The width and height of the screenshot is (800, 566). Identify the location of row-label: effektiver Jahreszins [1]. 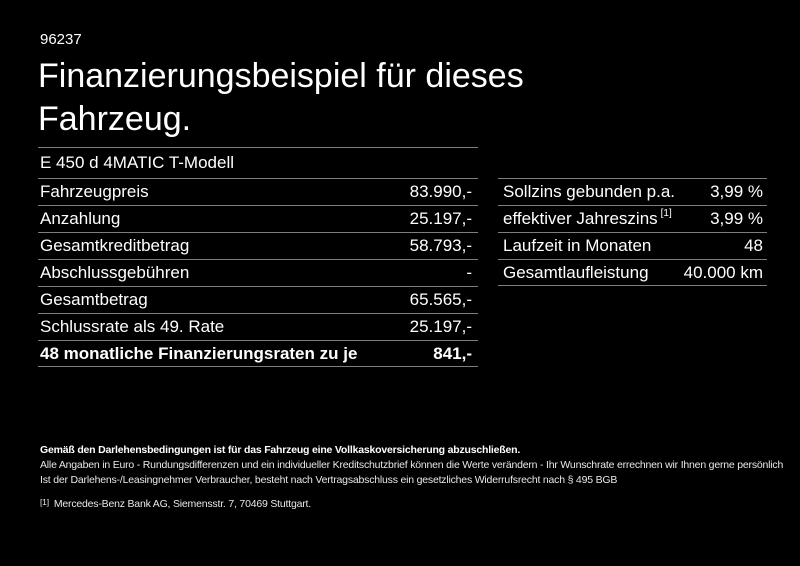
(587, 218).